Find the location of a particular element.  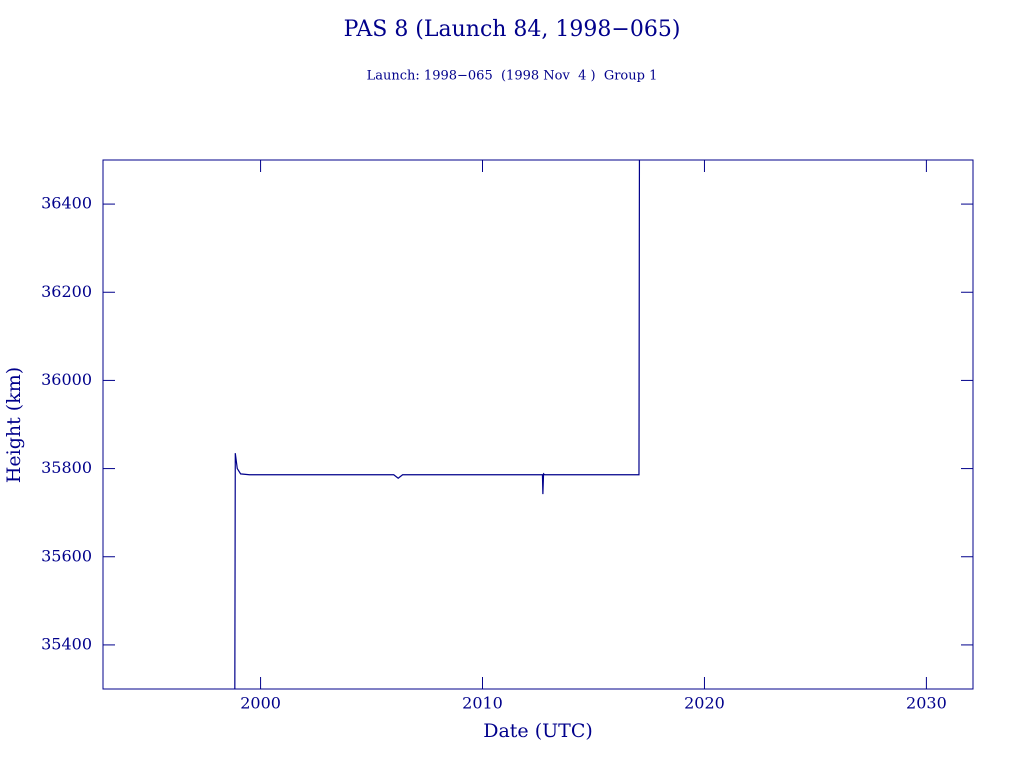

x-tick-label: 2020 is located at coordinates (704, 703).